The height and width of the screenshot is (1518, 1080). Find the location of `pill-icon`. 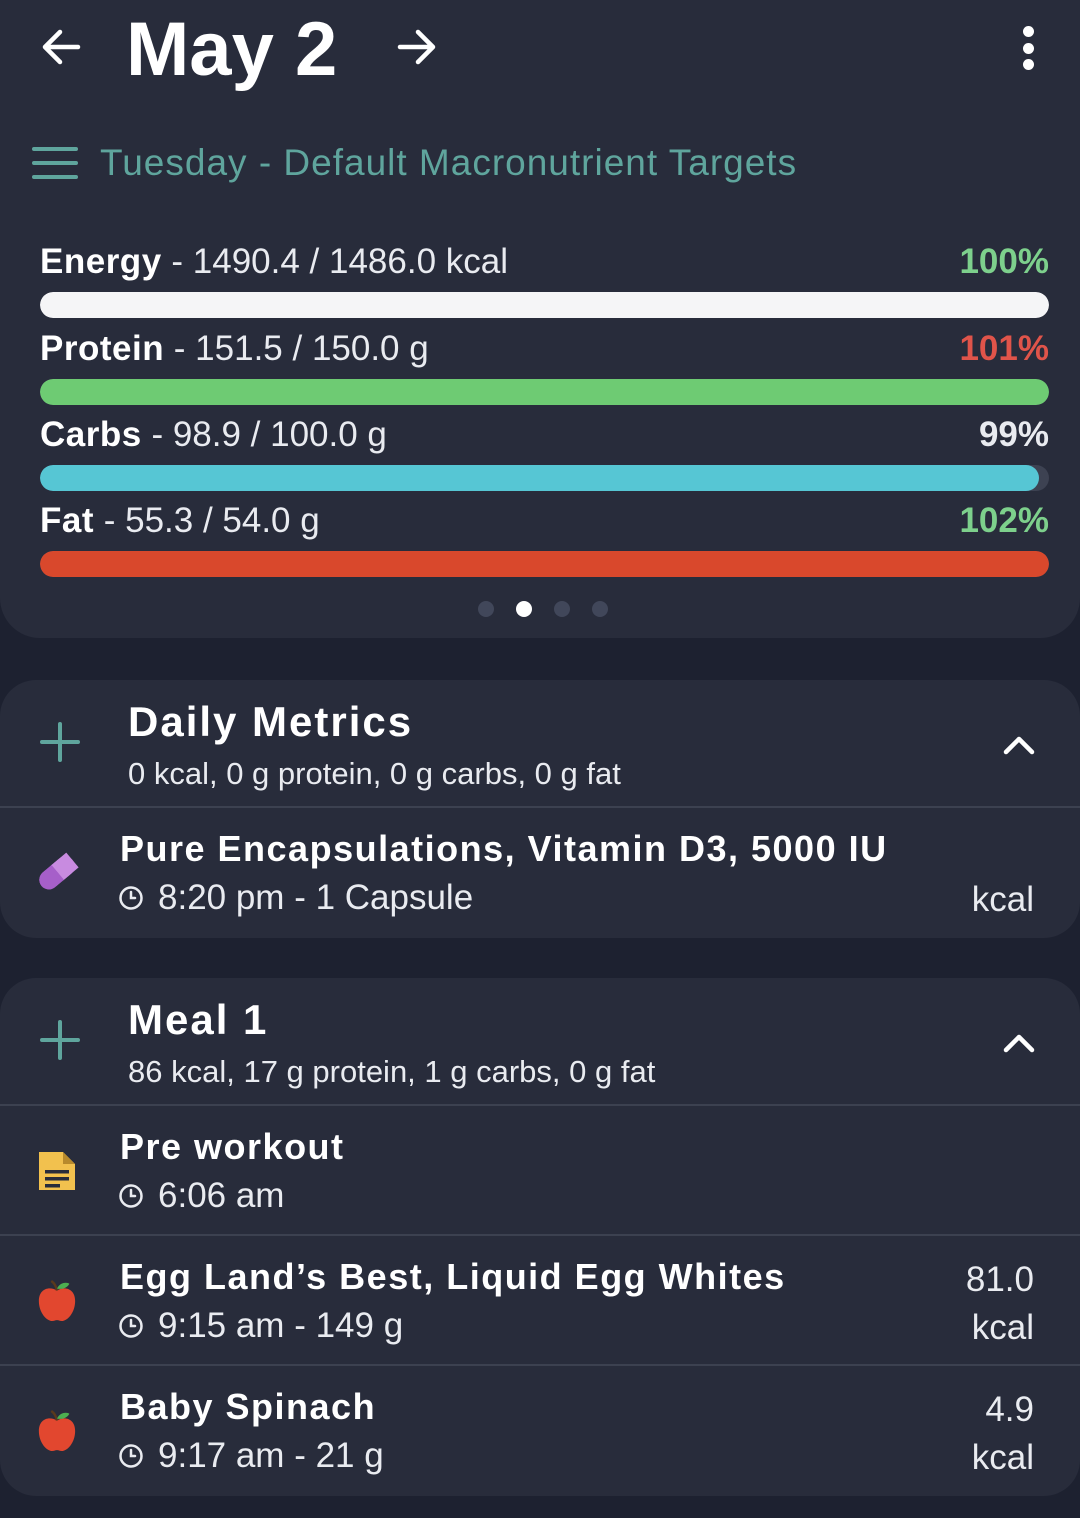

pill-icon is located at coordinates (57, 873).